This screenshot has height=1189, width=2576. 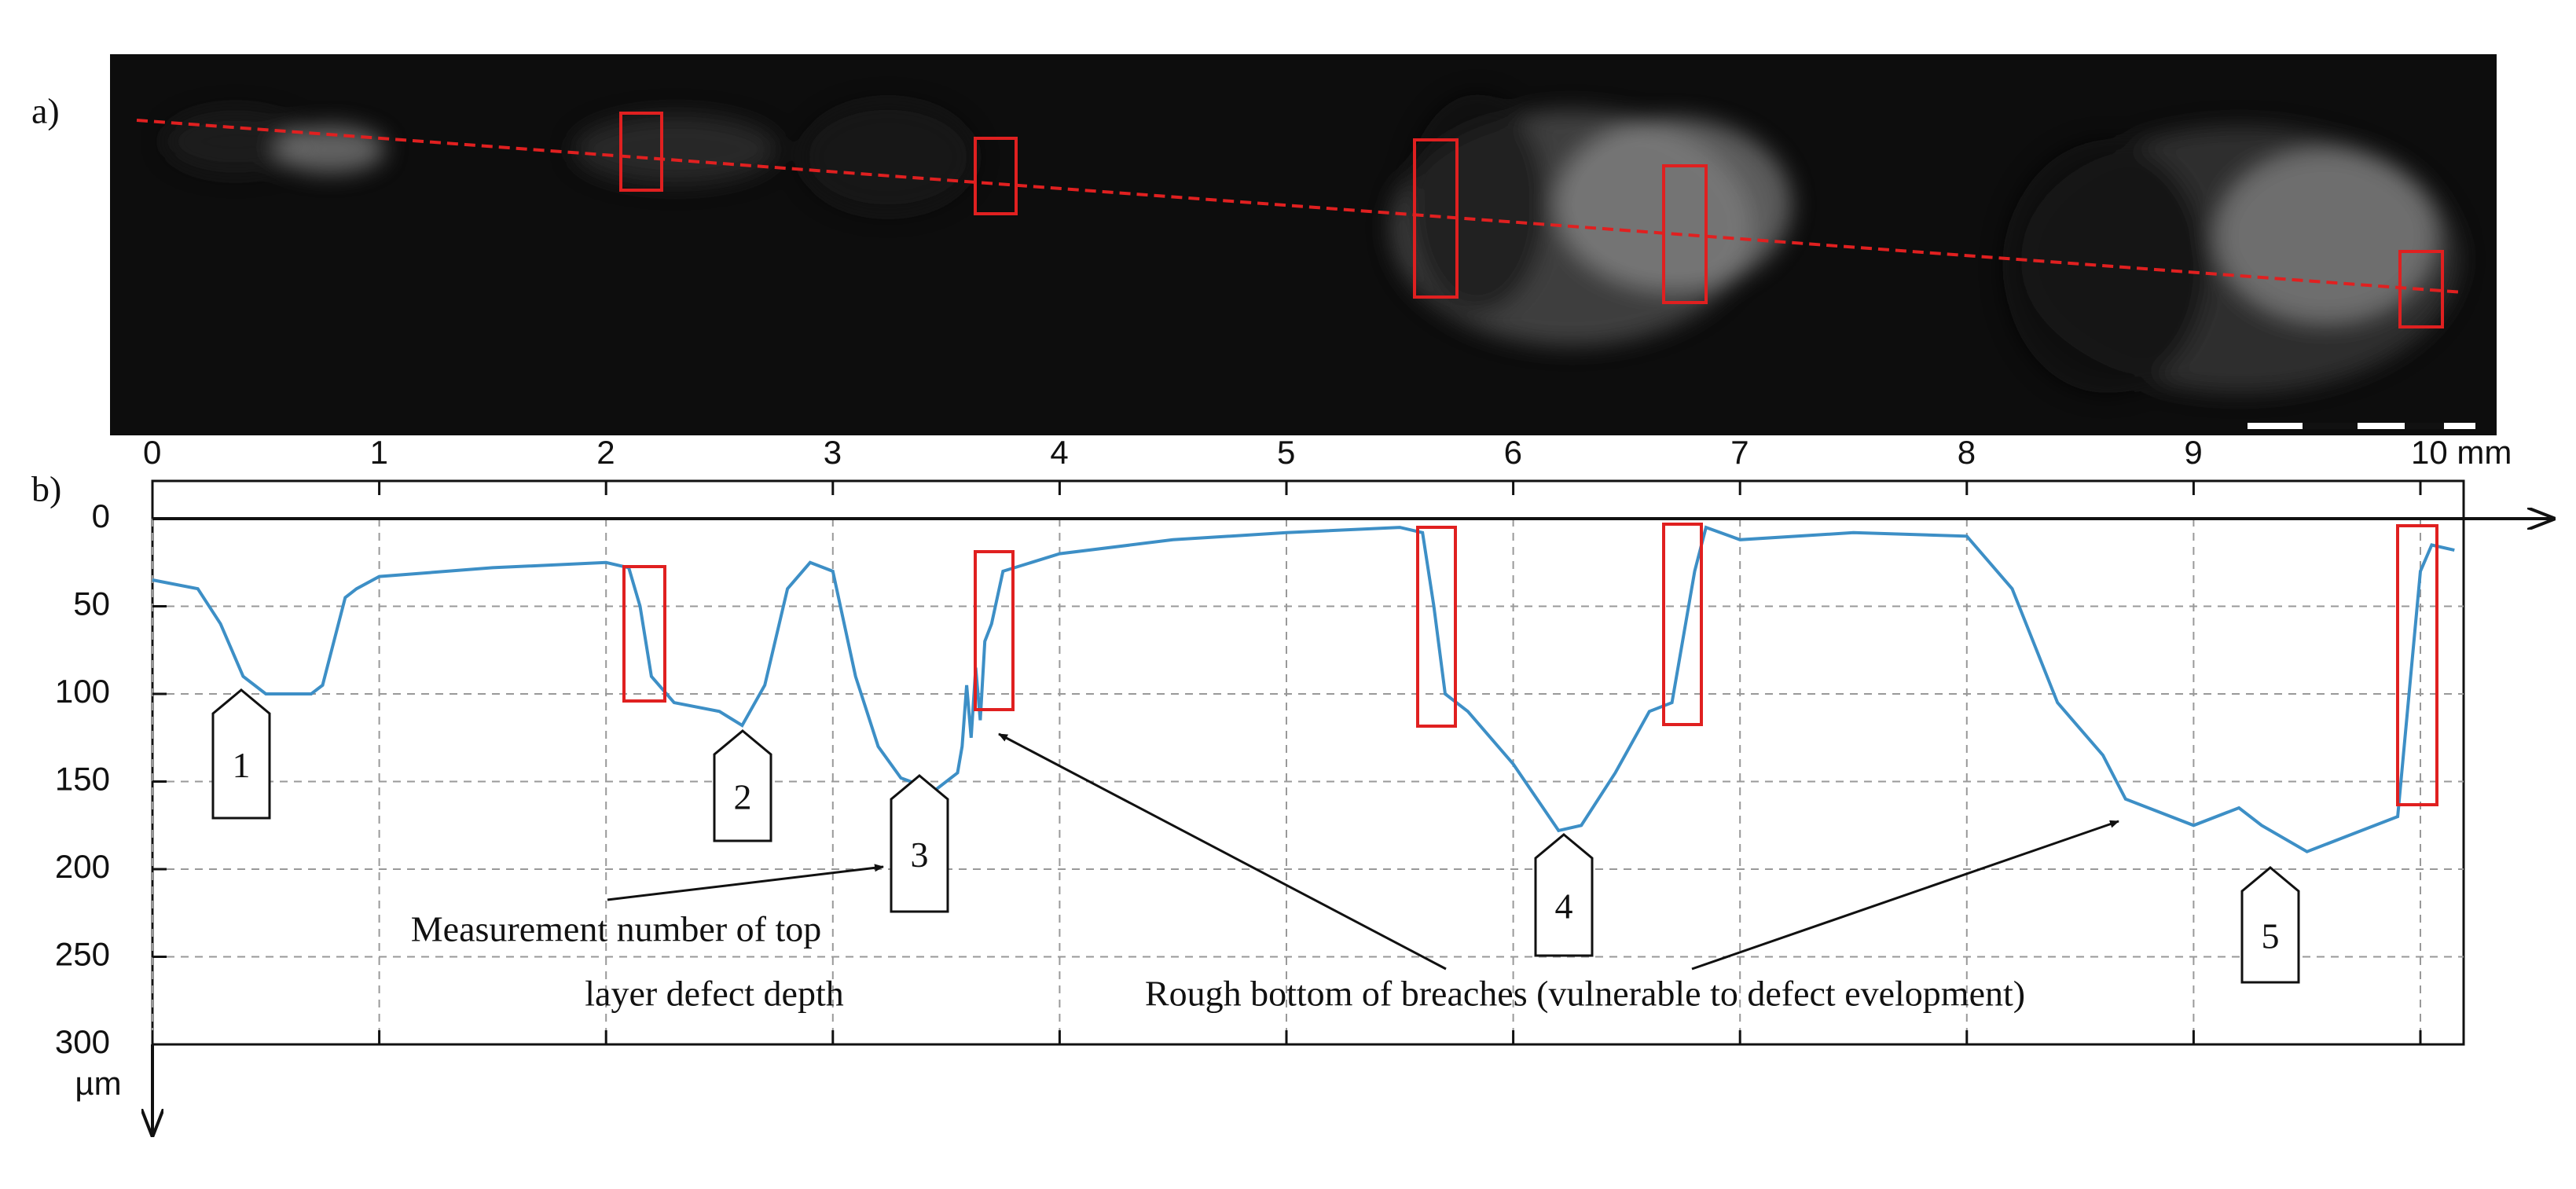 What do you see at coordinates (2271, 936) in the screenshot?
I see `callout-label: 5` at bounding box center [2271, 936].